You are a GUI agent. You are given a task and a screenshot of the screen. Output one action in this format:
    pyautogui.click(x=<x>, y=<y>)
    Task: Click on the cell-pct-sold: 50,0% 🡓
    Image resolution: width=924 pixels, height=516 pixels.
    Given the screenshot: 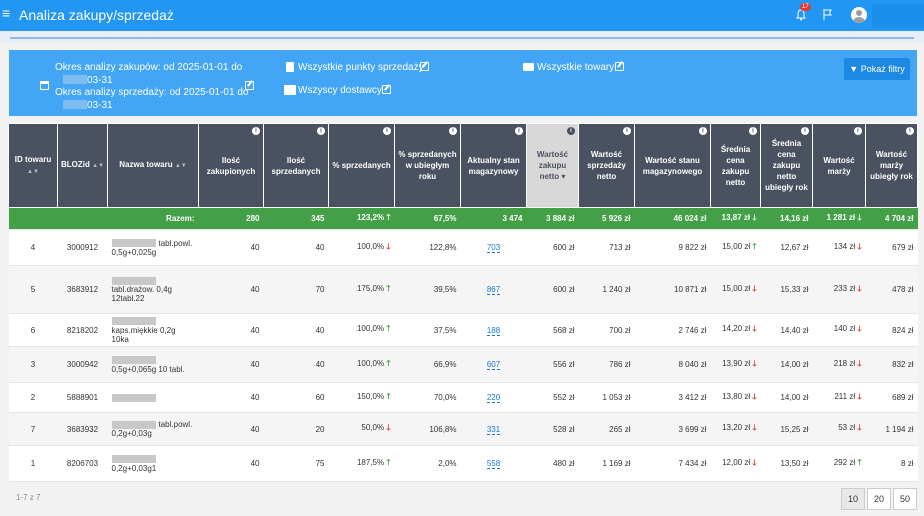 What is the action you would take?
    pyautogui.click(x=361, y=429)
    